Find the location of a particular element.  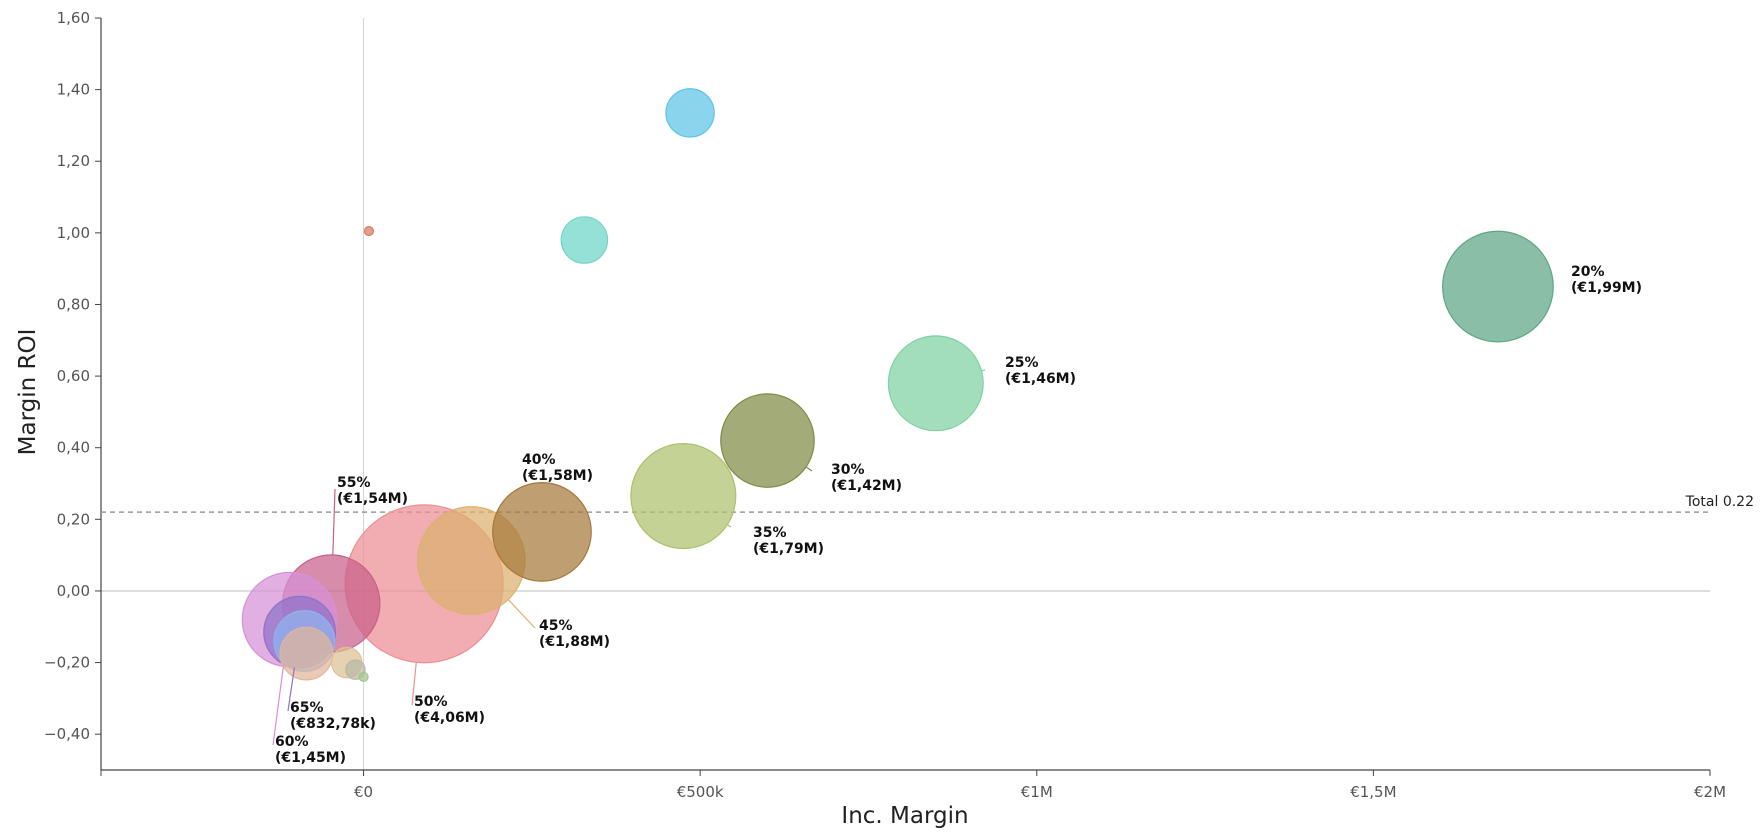

bubble-label: (€1,58M) is located at coordinates (557, 476).